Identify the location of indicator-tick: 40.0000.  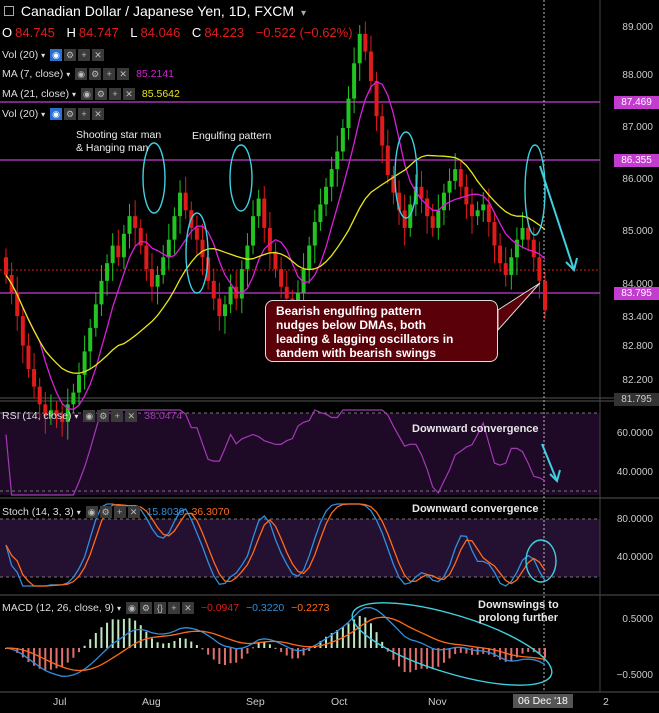
(634, 557).